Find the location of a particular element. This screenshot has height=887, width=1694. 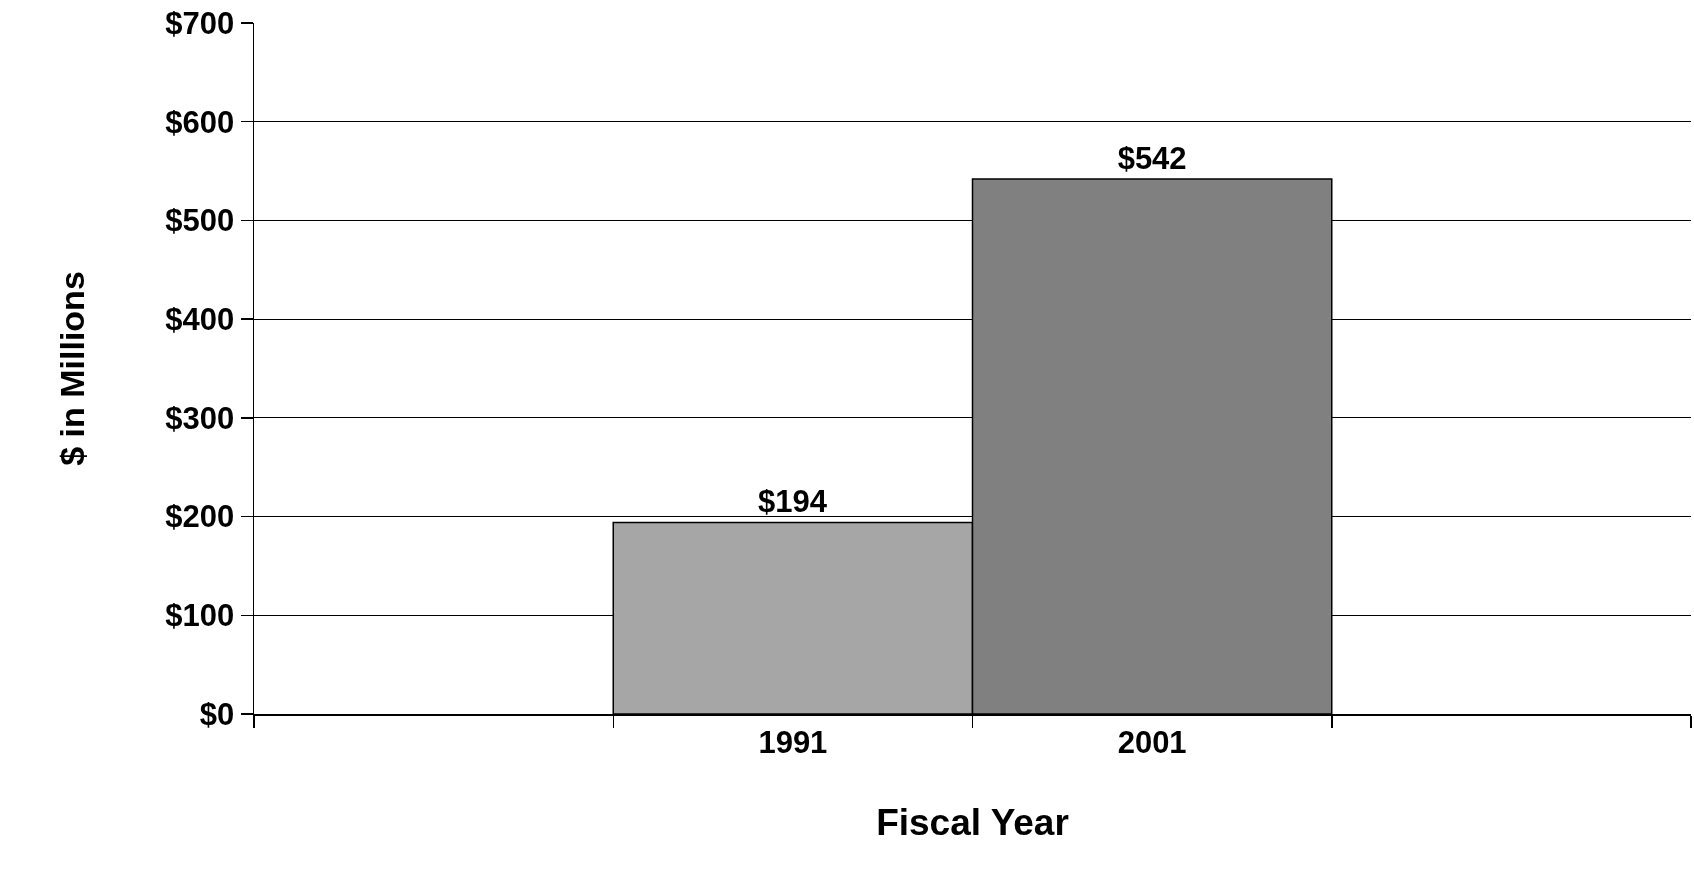

x-axis-title: Fiscal Year is located at coordinates (972, 822).